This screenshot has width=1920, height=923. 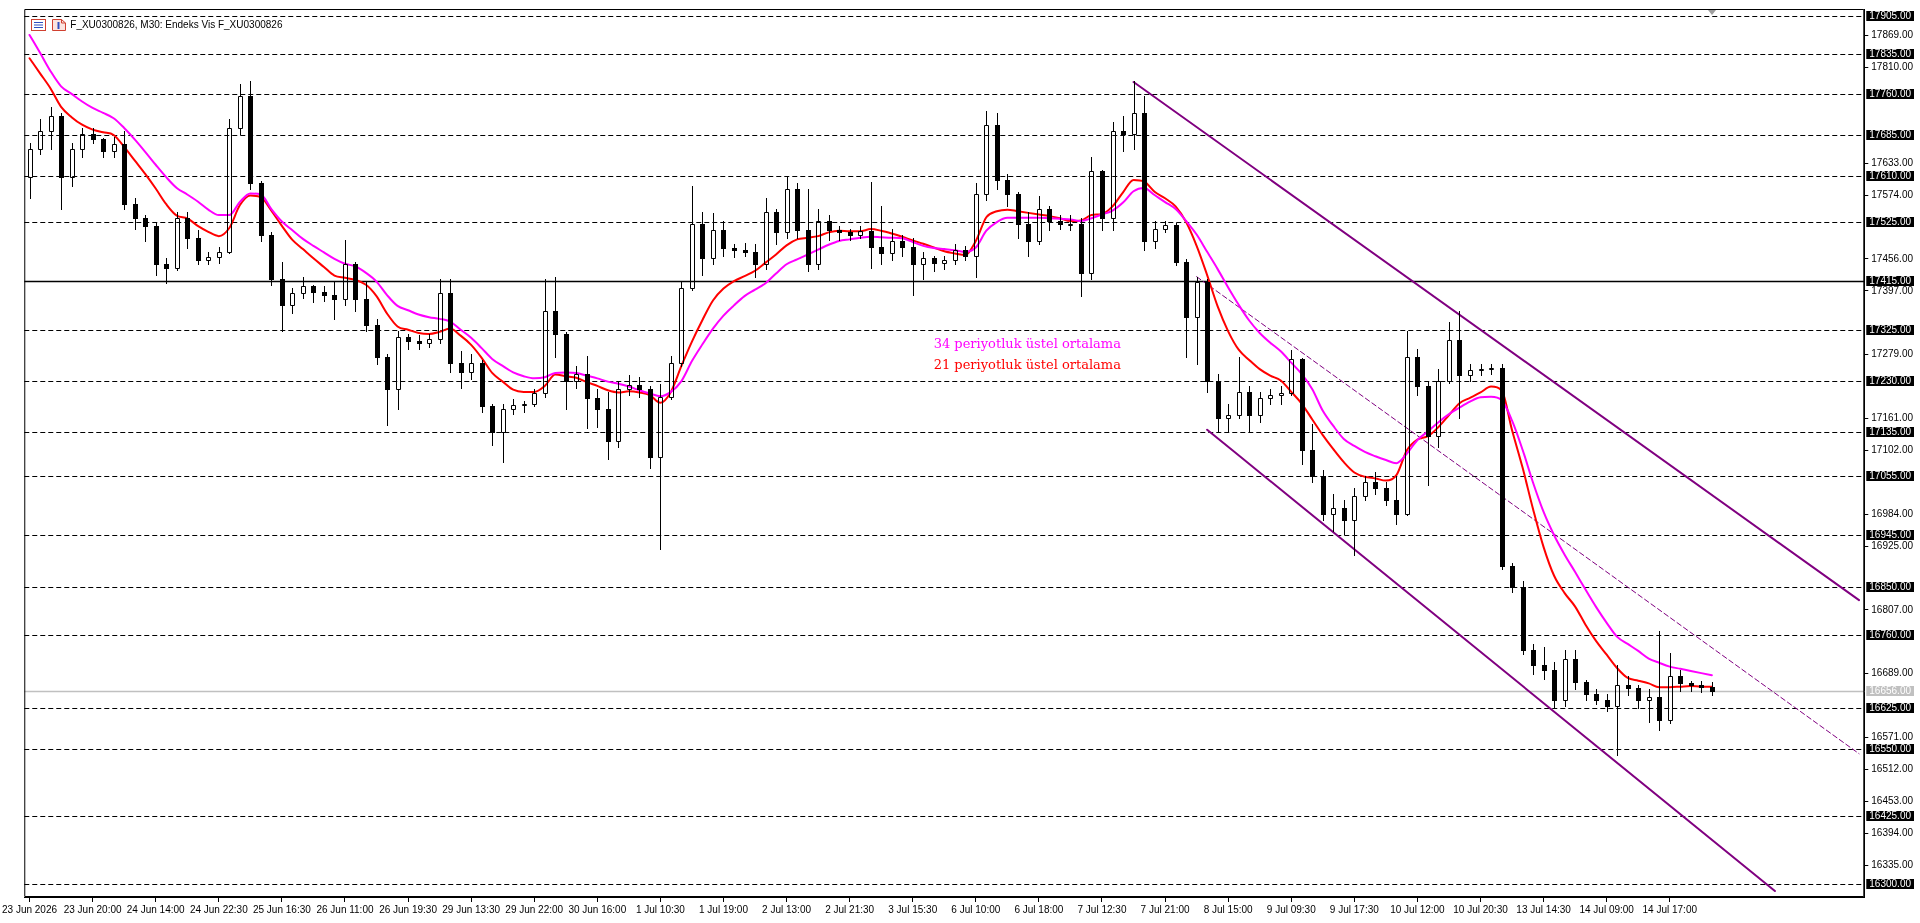 What do you see at coordinates (1291, 909) in the screenshot?
I see `x-tick-label: 9 Jul 09:30` at bounding box center [1291, 909].